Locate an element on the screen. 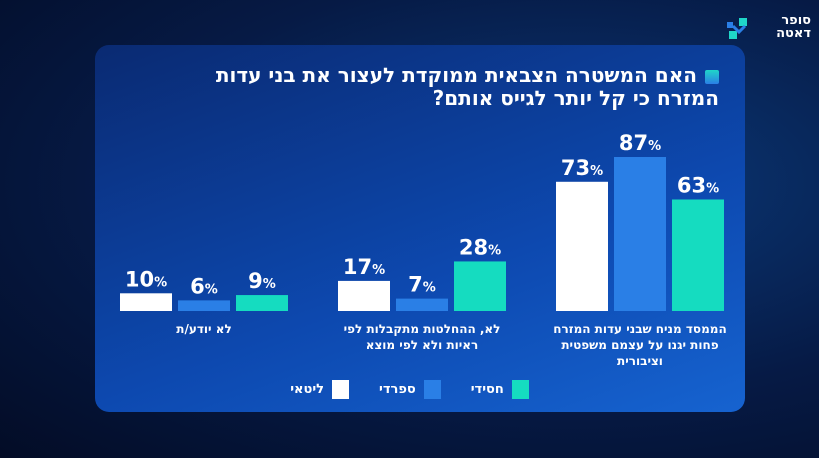 The height and width of the screenshot is (458, 819). logo-line2: דאטה is located at coordinates (793, 33).